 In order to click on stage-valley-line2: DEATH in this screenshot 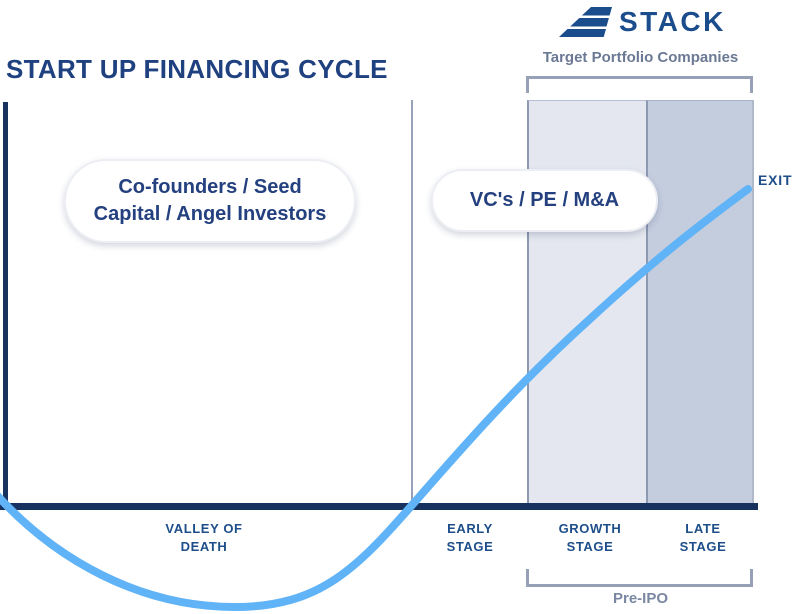, I will do `click(204, 546)`.